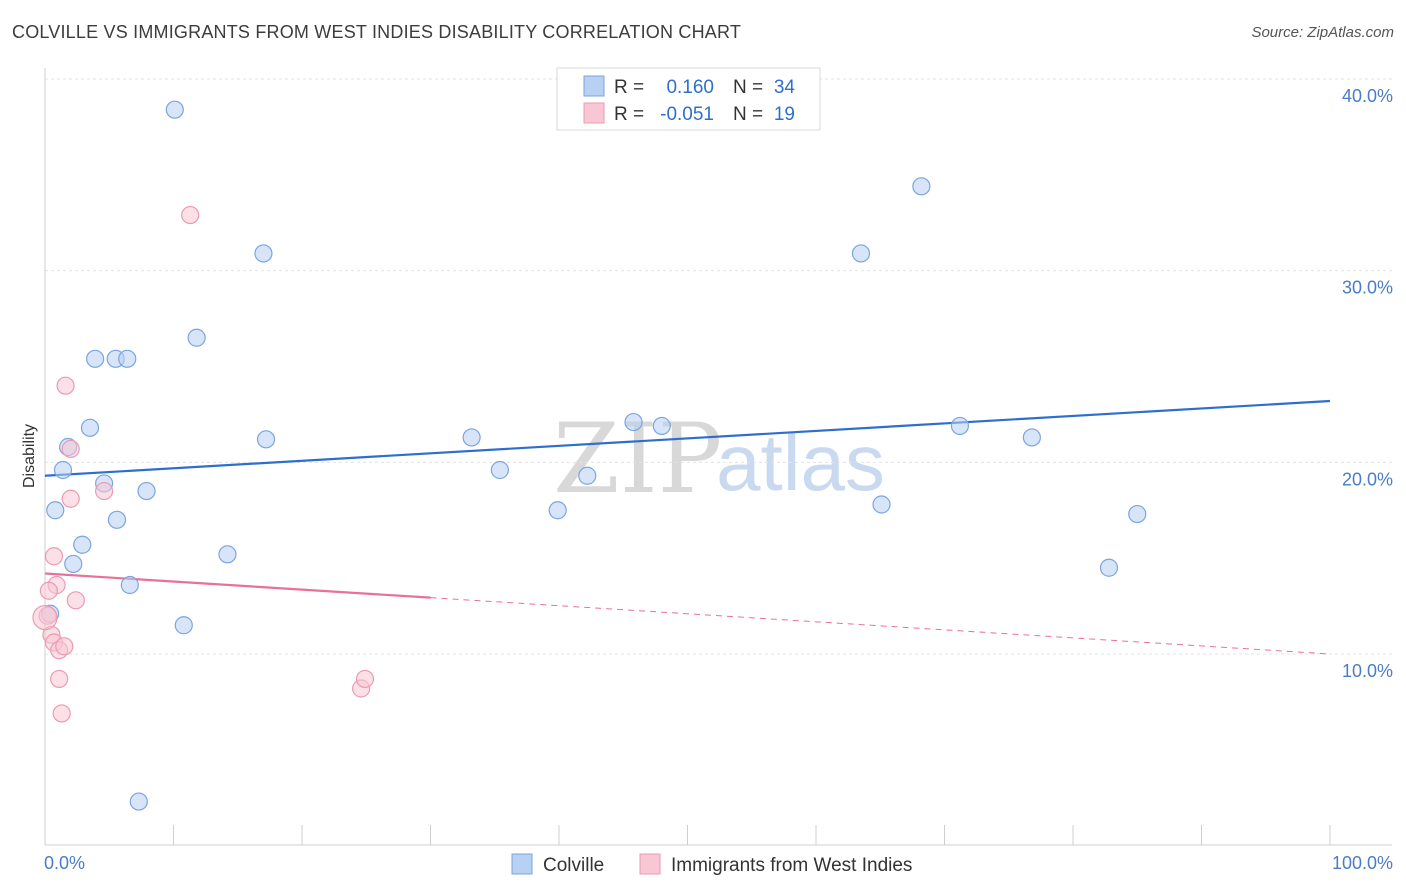  I want to click on x-tick-label-0: 0.0%, so click(64, 863).